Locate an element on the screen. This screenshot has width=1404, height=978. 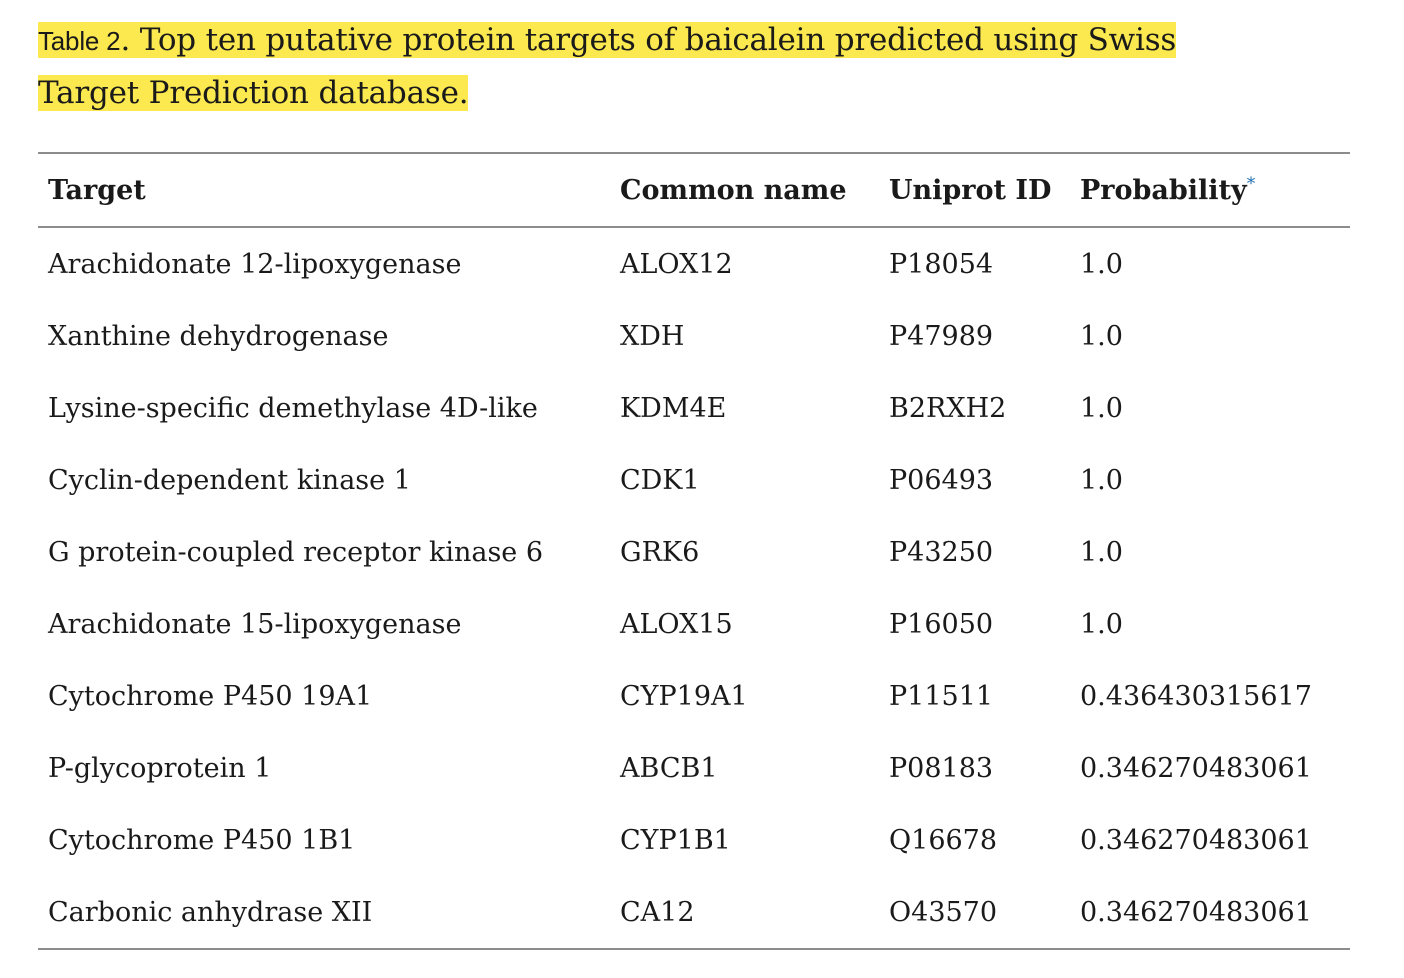
table-row: Xanthine dehydrogenase XDH P47989 1.0 is located at coordinates (694, 336).